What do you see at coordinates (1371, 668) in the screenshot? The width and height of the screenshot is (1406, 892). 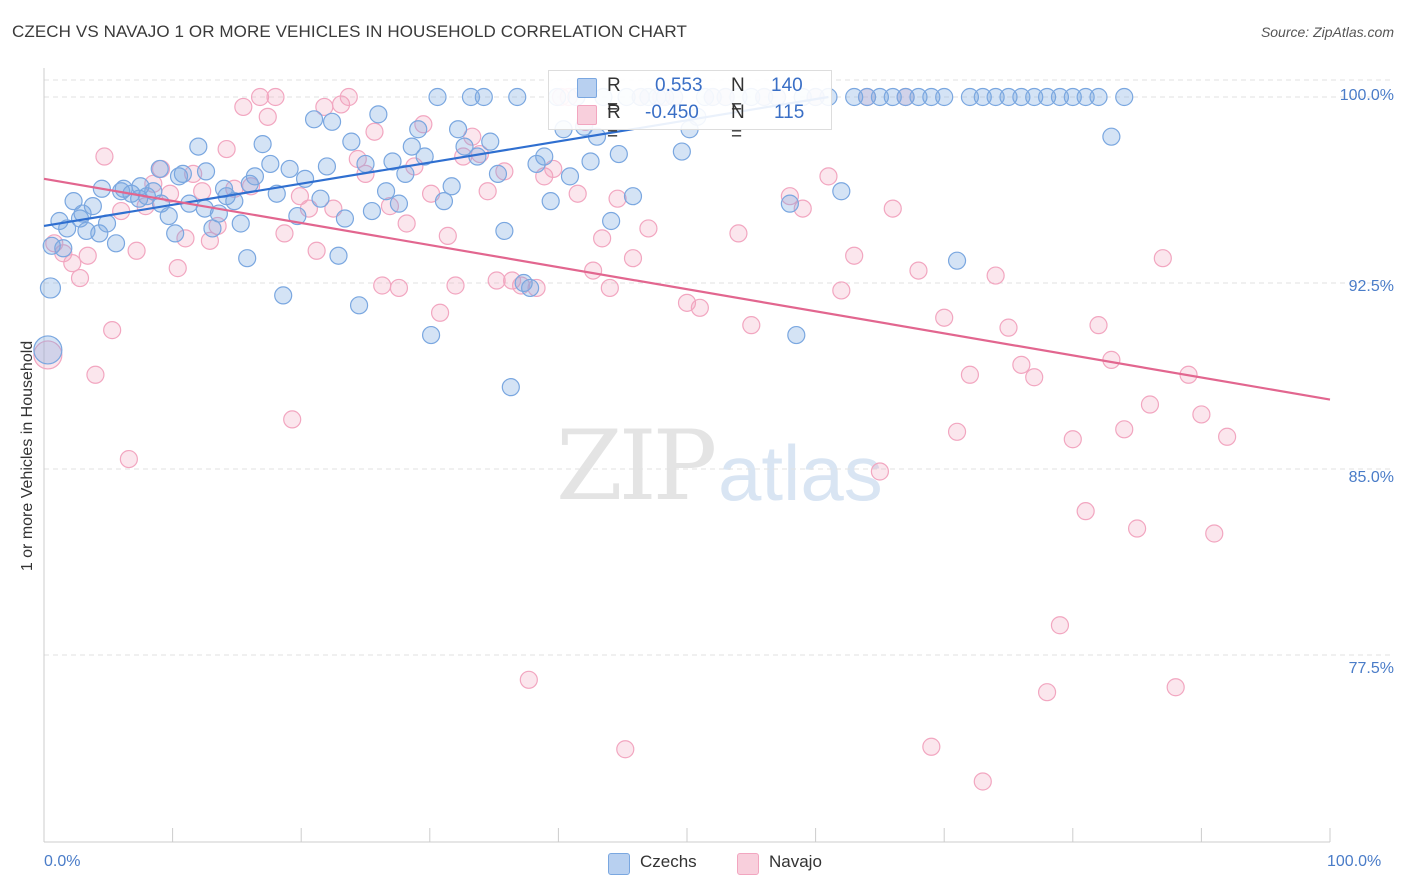 I see `y-tick-label-77-5: 77.5%` at bounding box center [1371, 668].